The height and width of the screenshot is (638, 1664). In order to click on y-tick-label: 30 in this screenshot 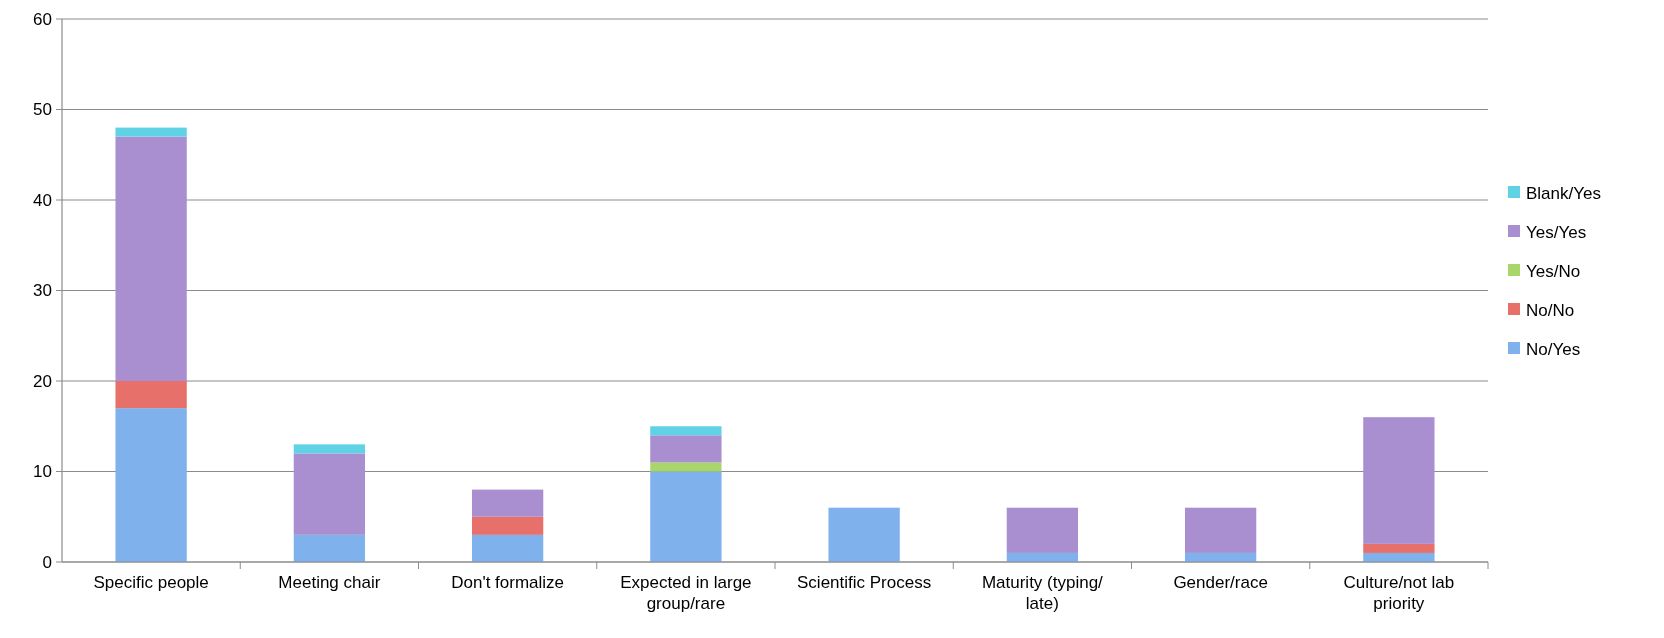, I will do `click(42, 291)`.